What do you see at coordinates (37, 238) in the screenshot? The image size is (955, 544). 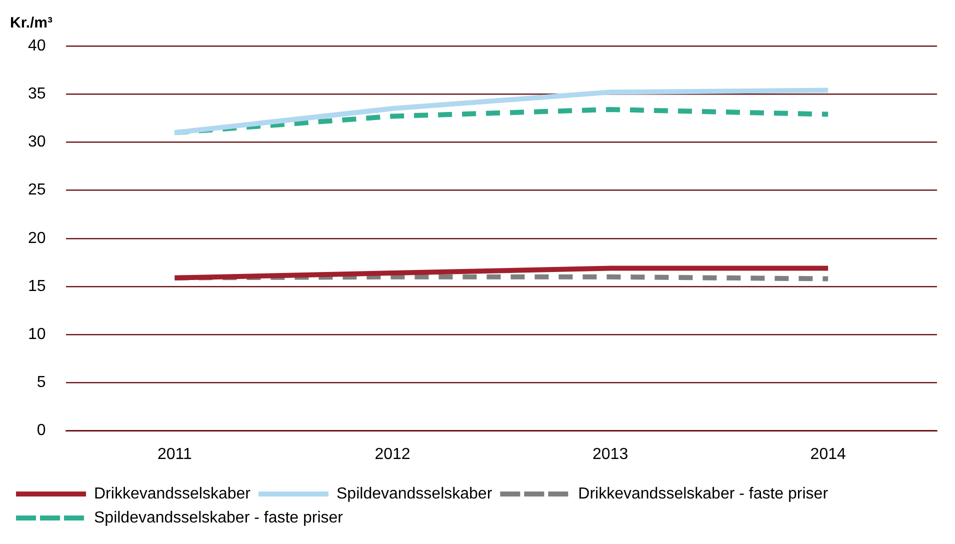 I see `y-tick-label: 20` at bounding box center [37, 238].